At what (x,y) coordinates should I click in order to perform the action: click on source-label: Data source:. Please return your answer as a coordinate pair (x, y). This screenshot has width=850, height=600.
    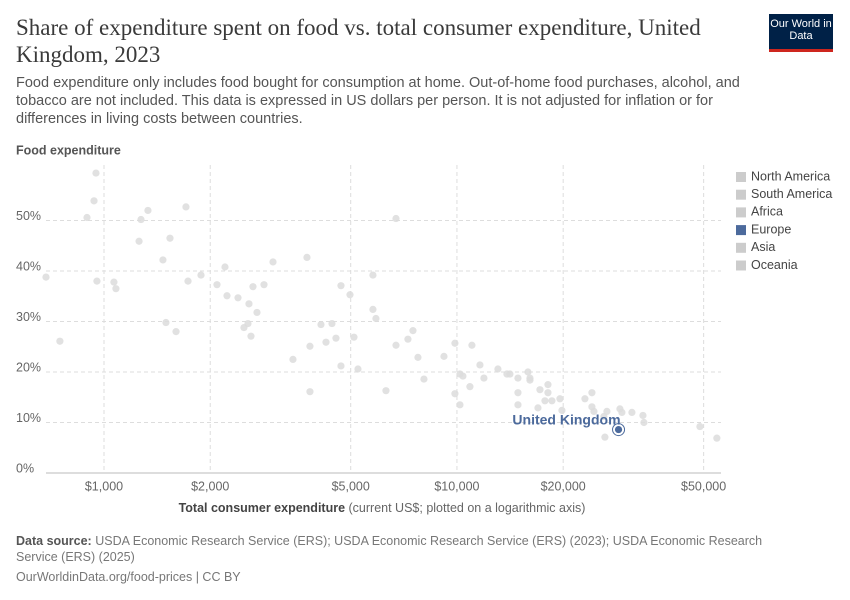
    Looking at the image, I should click on (54, 541).